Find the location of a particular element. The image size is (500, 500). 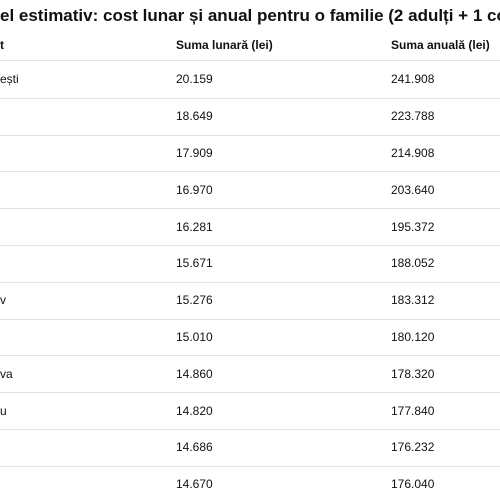

row-label: ești is located at coordinates (9, 79).